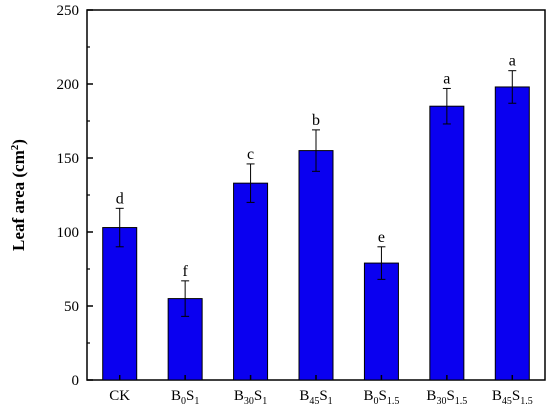  What do you see at coordinates (76, 381) in the screenshot?
I see `y-tick-label: 0` at bounding box center [76, 381].